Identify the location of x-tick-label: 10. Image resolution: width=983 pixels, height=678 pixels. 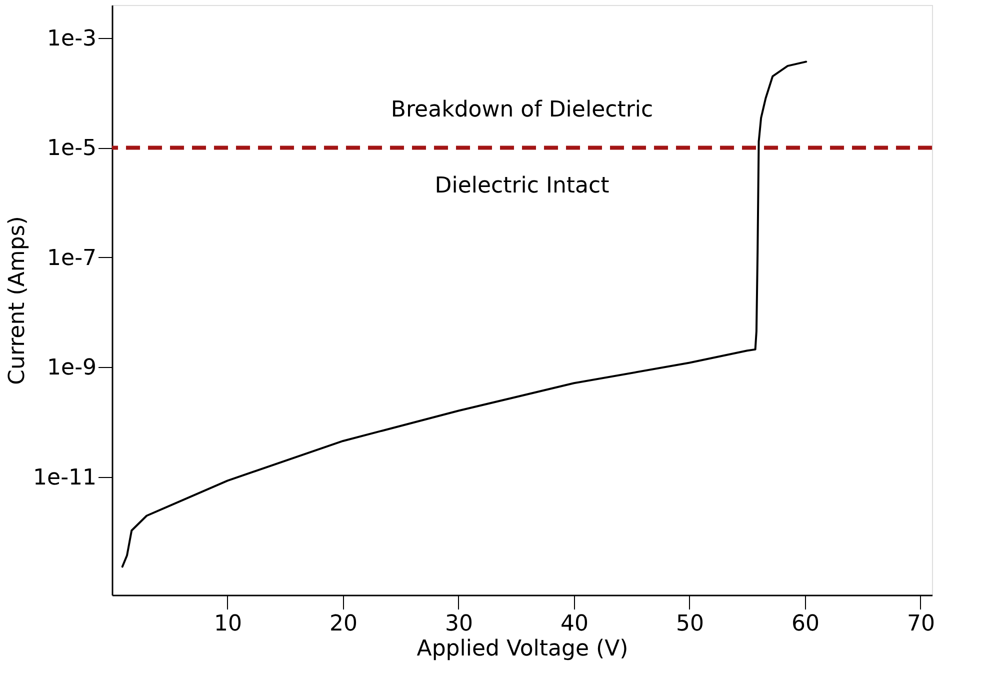
(228, 624).